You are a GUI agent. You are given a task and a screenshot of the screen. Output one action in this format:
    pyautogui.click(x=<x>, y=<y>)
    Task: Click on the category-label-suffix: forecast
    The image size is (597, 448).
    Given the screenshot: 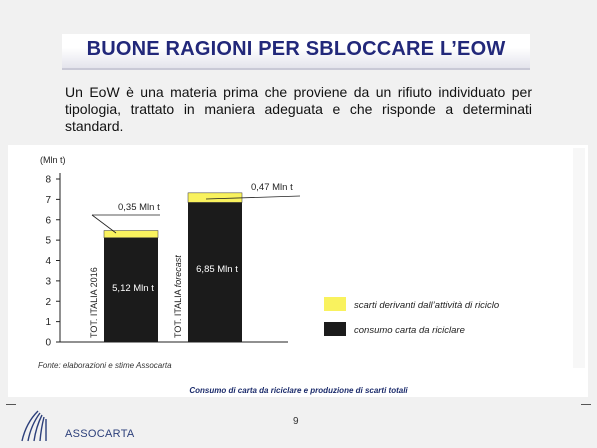 What is the action you would take?
    pyautogui.click(x=178, y=271)
    